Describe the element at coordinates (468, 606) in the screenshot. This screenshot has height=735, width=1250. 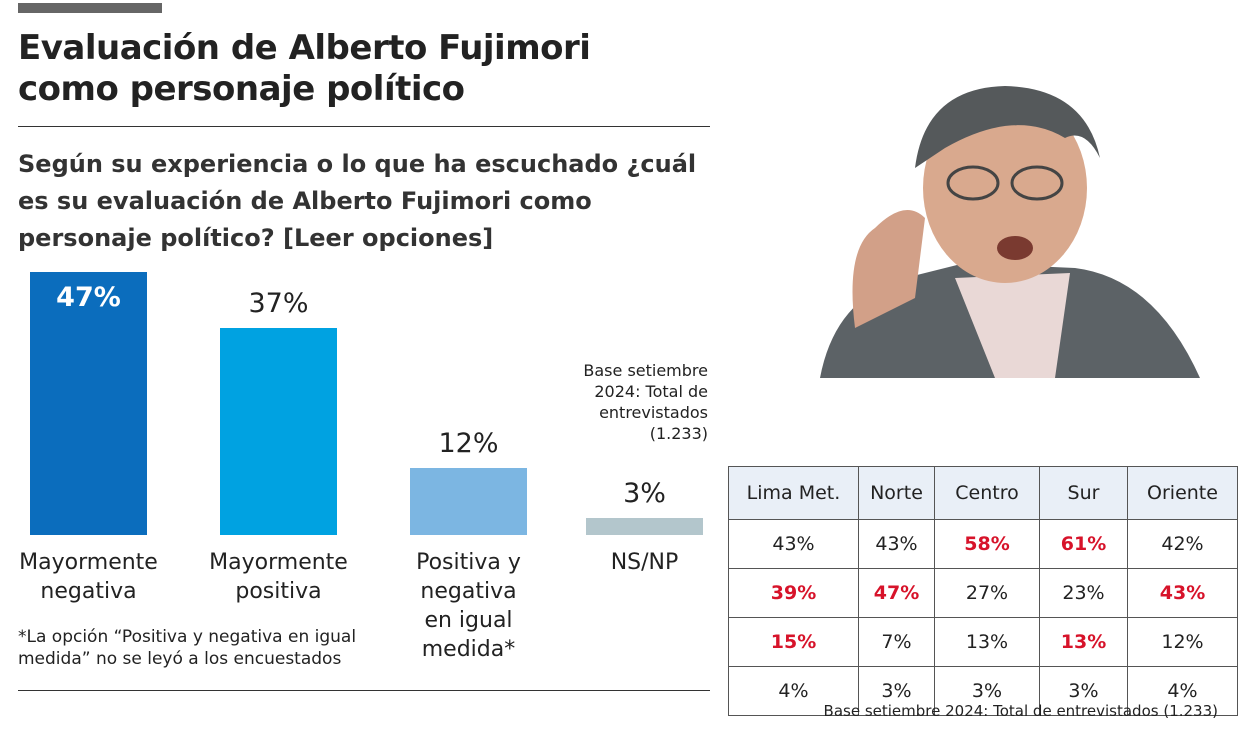
I see `category-label: Positiva y negativa en igual medida*` at that location.